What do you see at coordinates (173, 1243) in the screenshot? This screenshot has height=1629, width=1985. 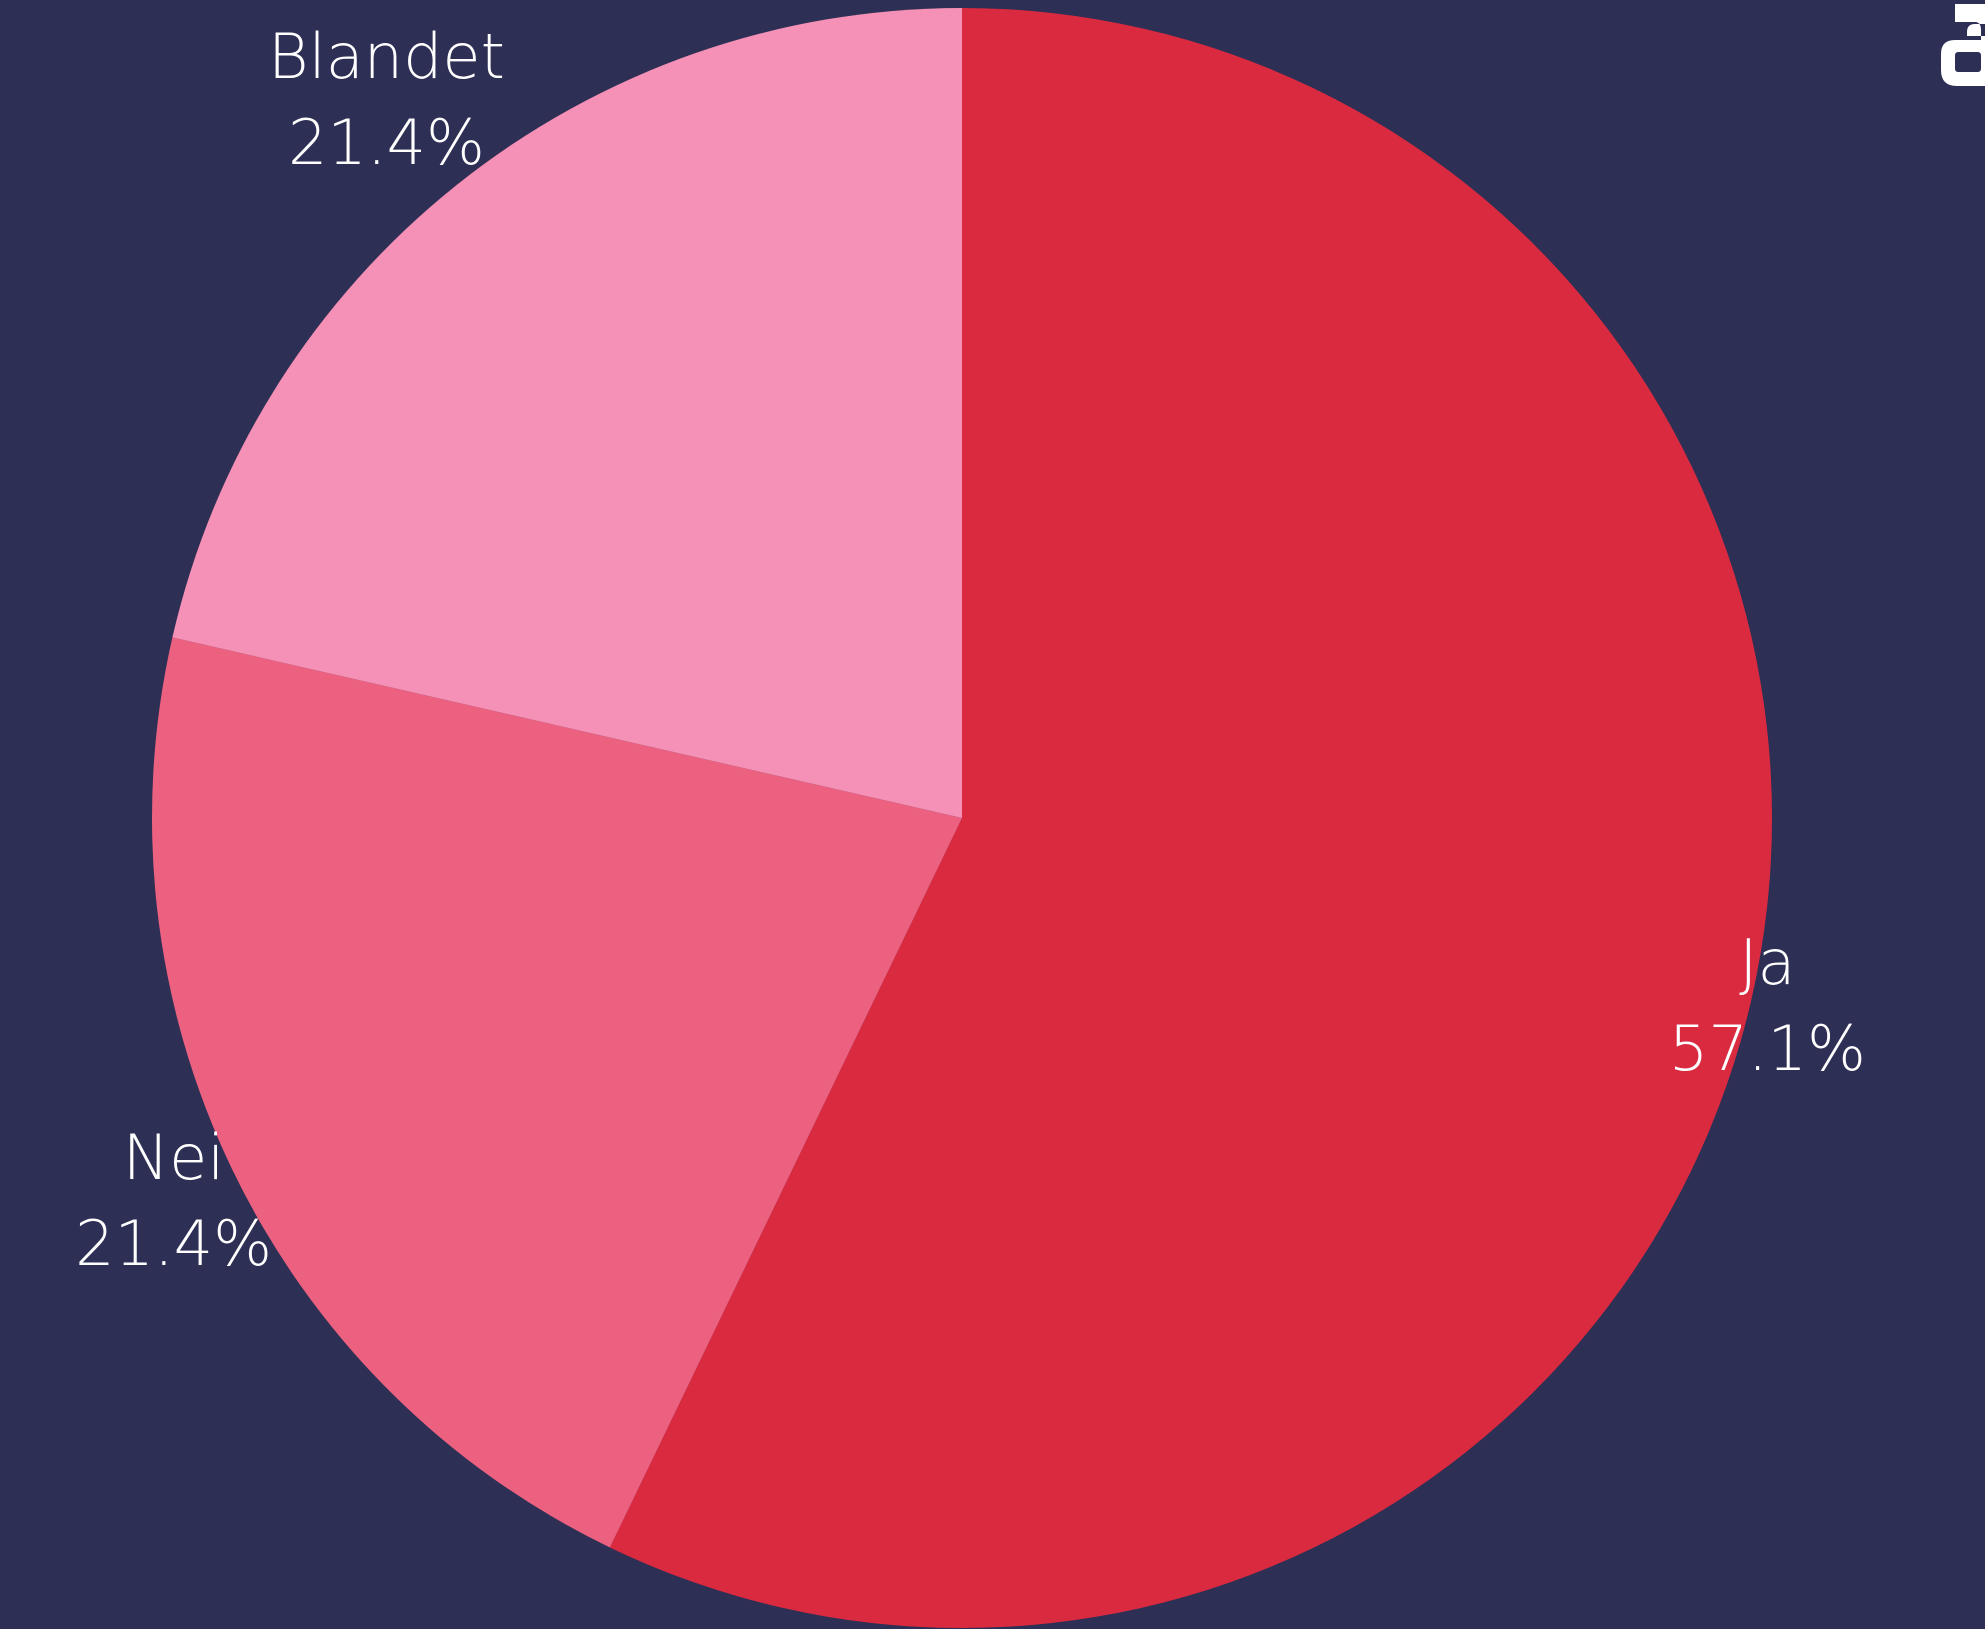 I see `slice-percent-nei: 21.4%` at bounding box center [173, 1243].